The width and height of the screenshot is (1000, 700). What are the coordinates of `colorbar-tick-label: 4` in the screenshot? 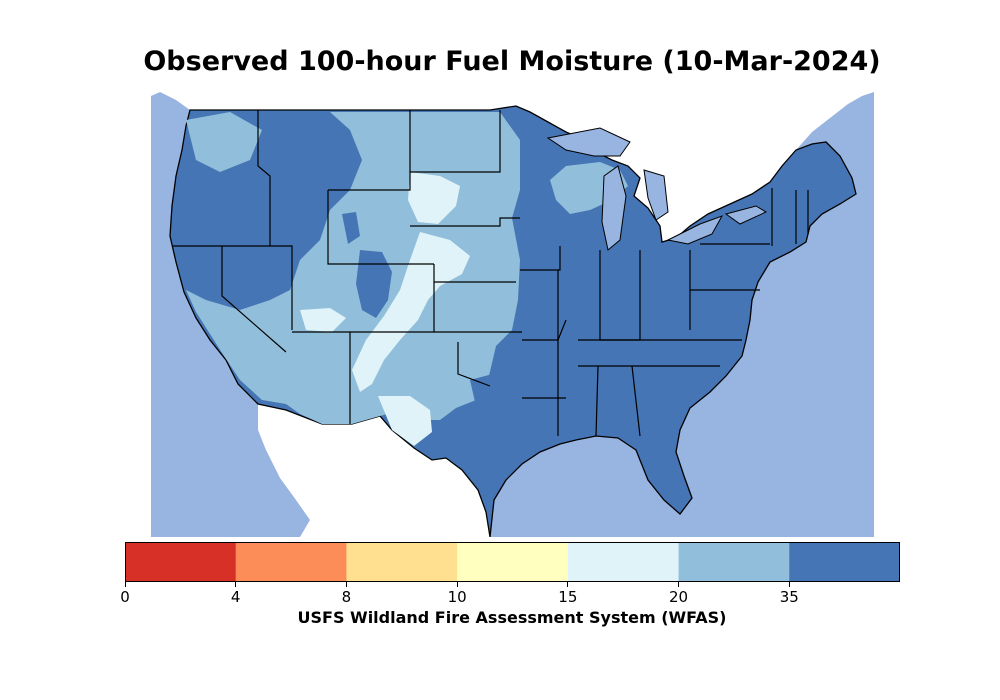 It's located at (235, 597).